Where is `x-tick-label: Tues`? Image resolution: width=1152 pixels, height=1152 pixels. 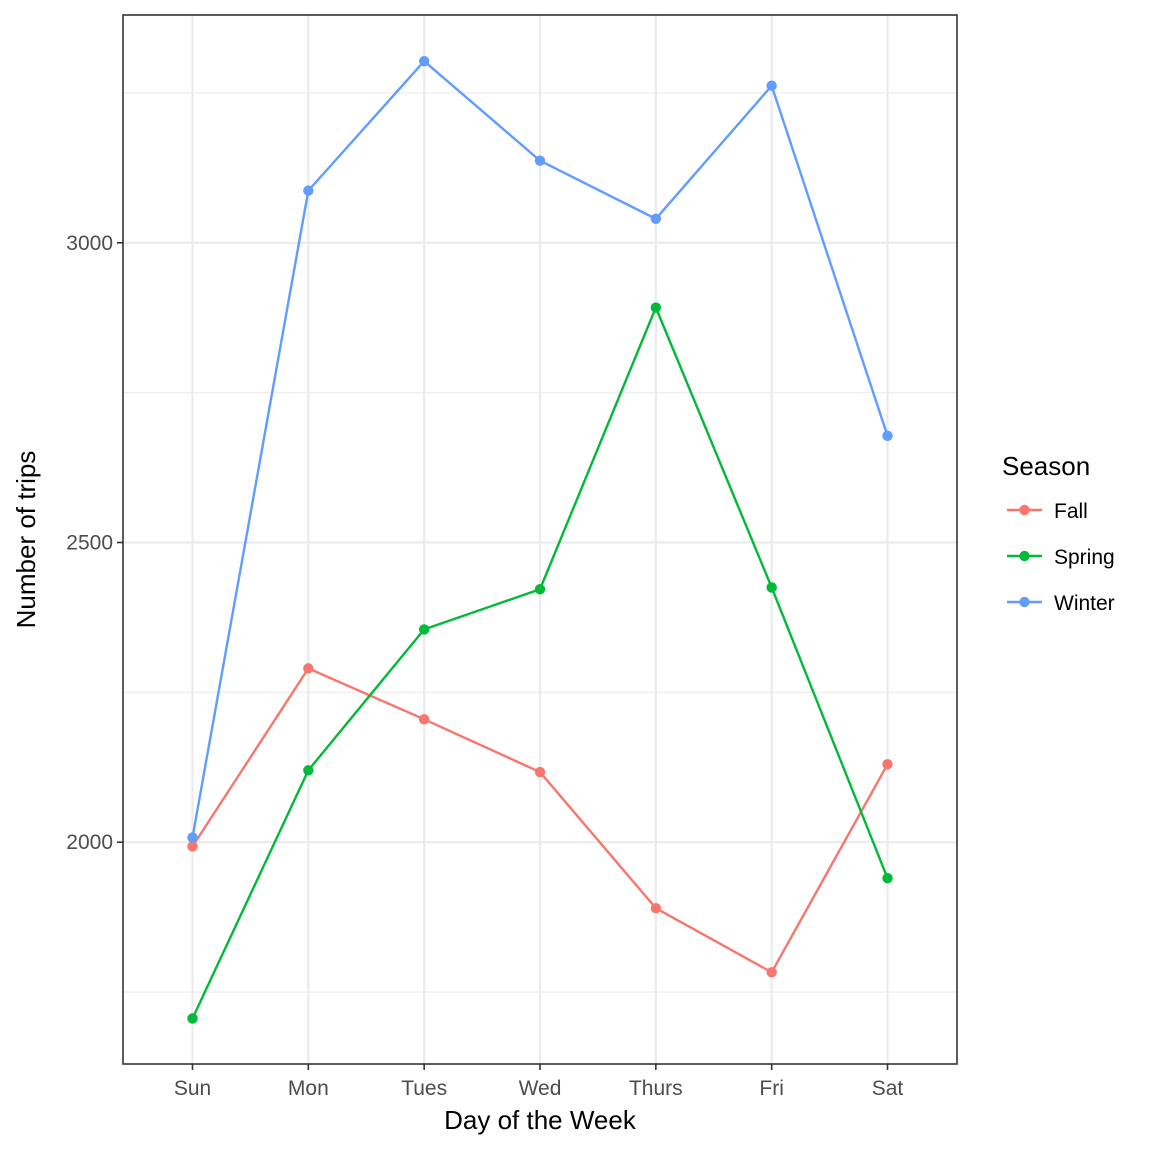 x-tick-label: Tues is located at coordinates (424, 1088).